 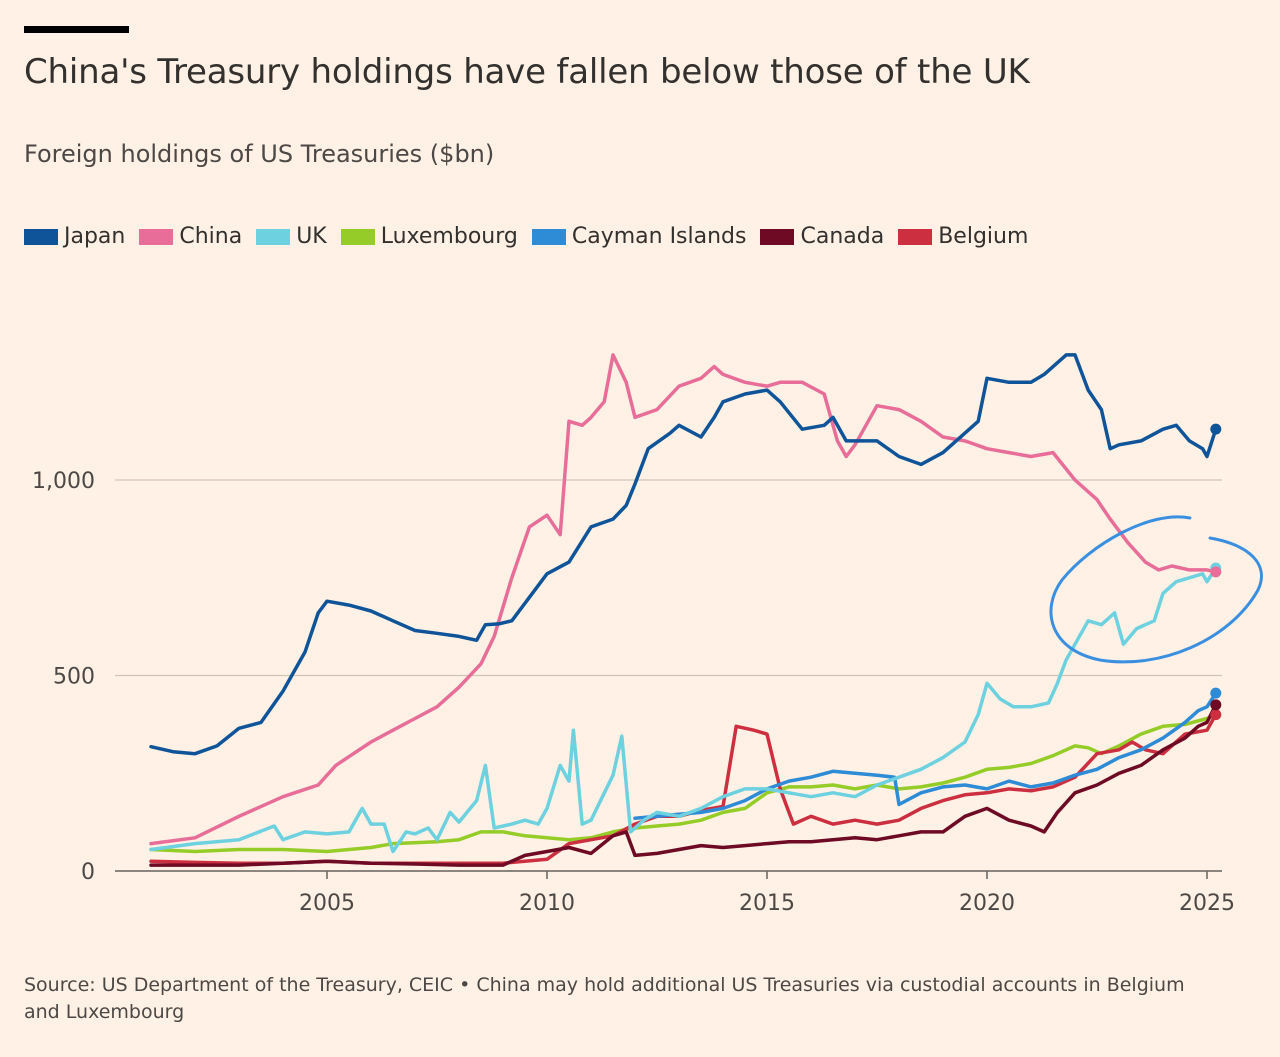 I want to click on series-line-luxembourg, so click(x=683, y=783).